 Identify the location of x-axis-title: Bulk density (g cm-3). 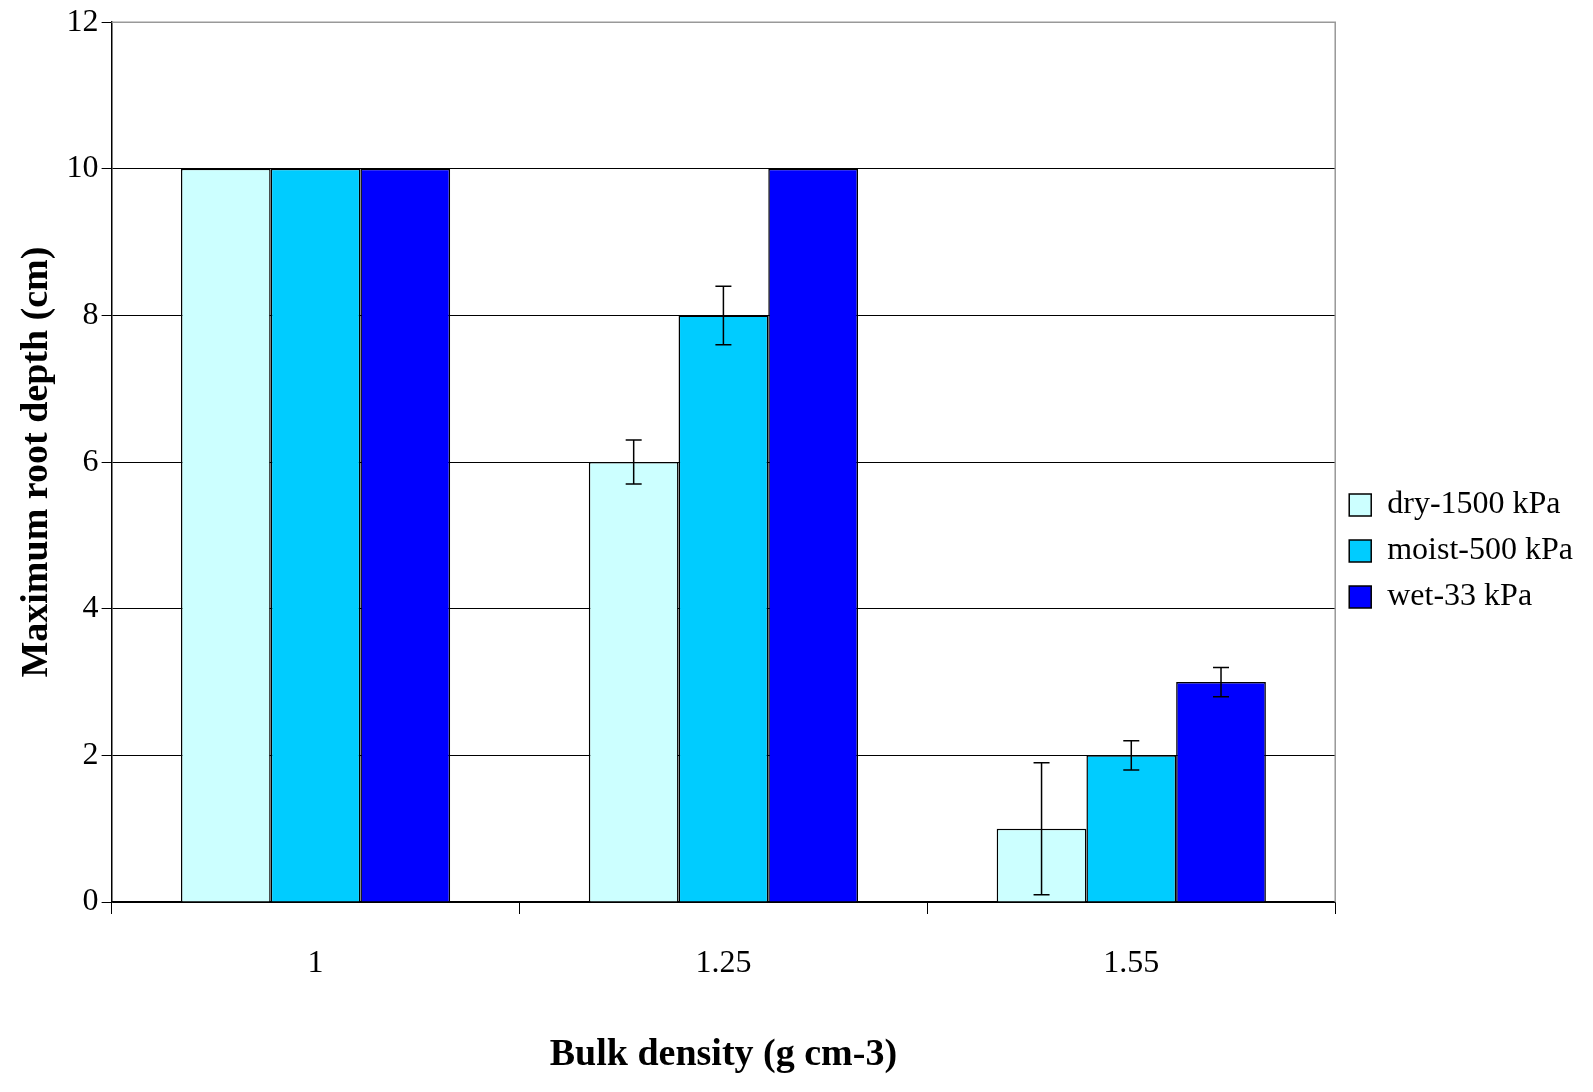
(723, 1053).